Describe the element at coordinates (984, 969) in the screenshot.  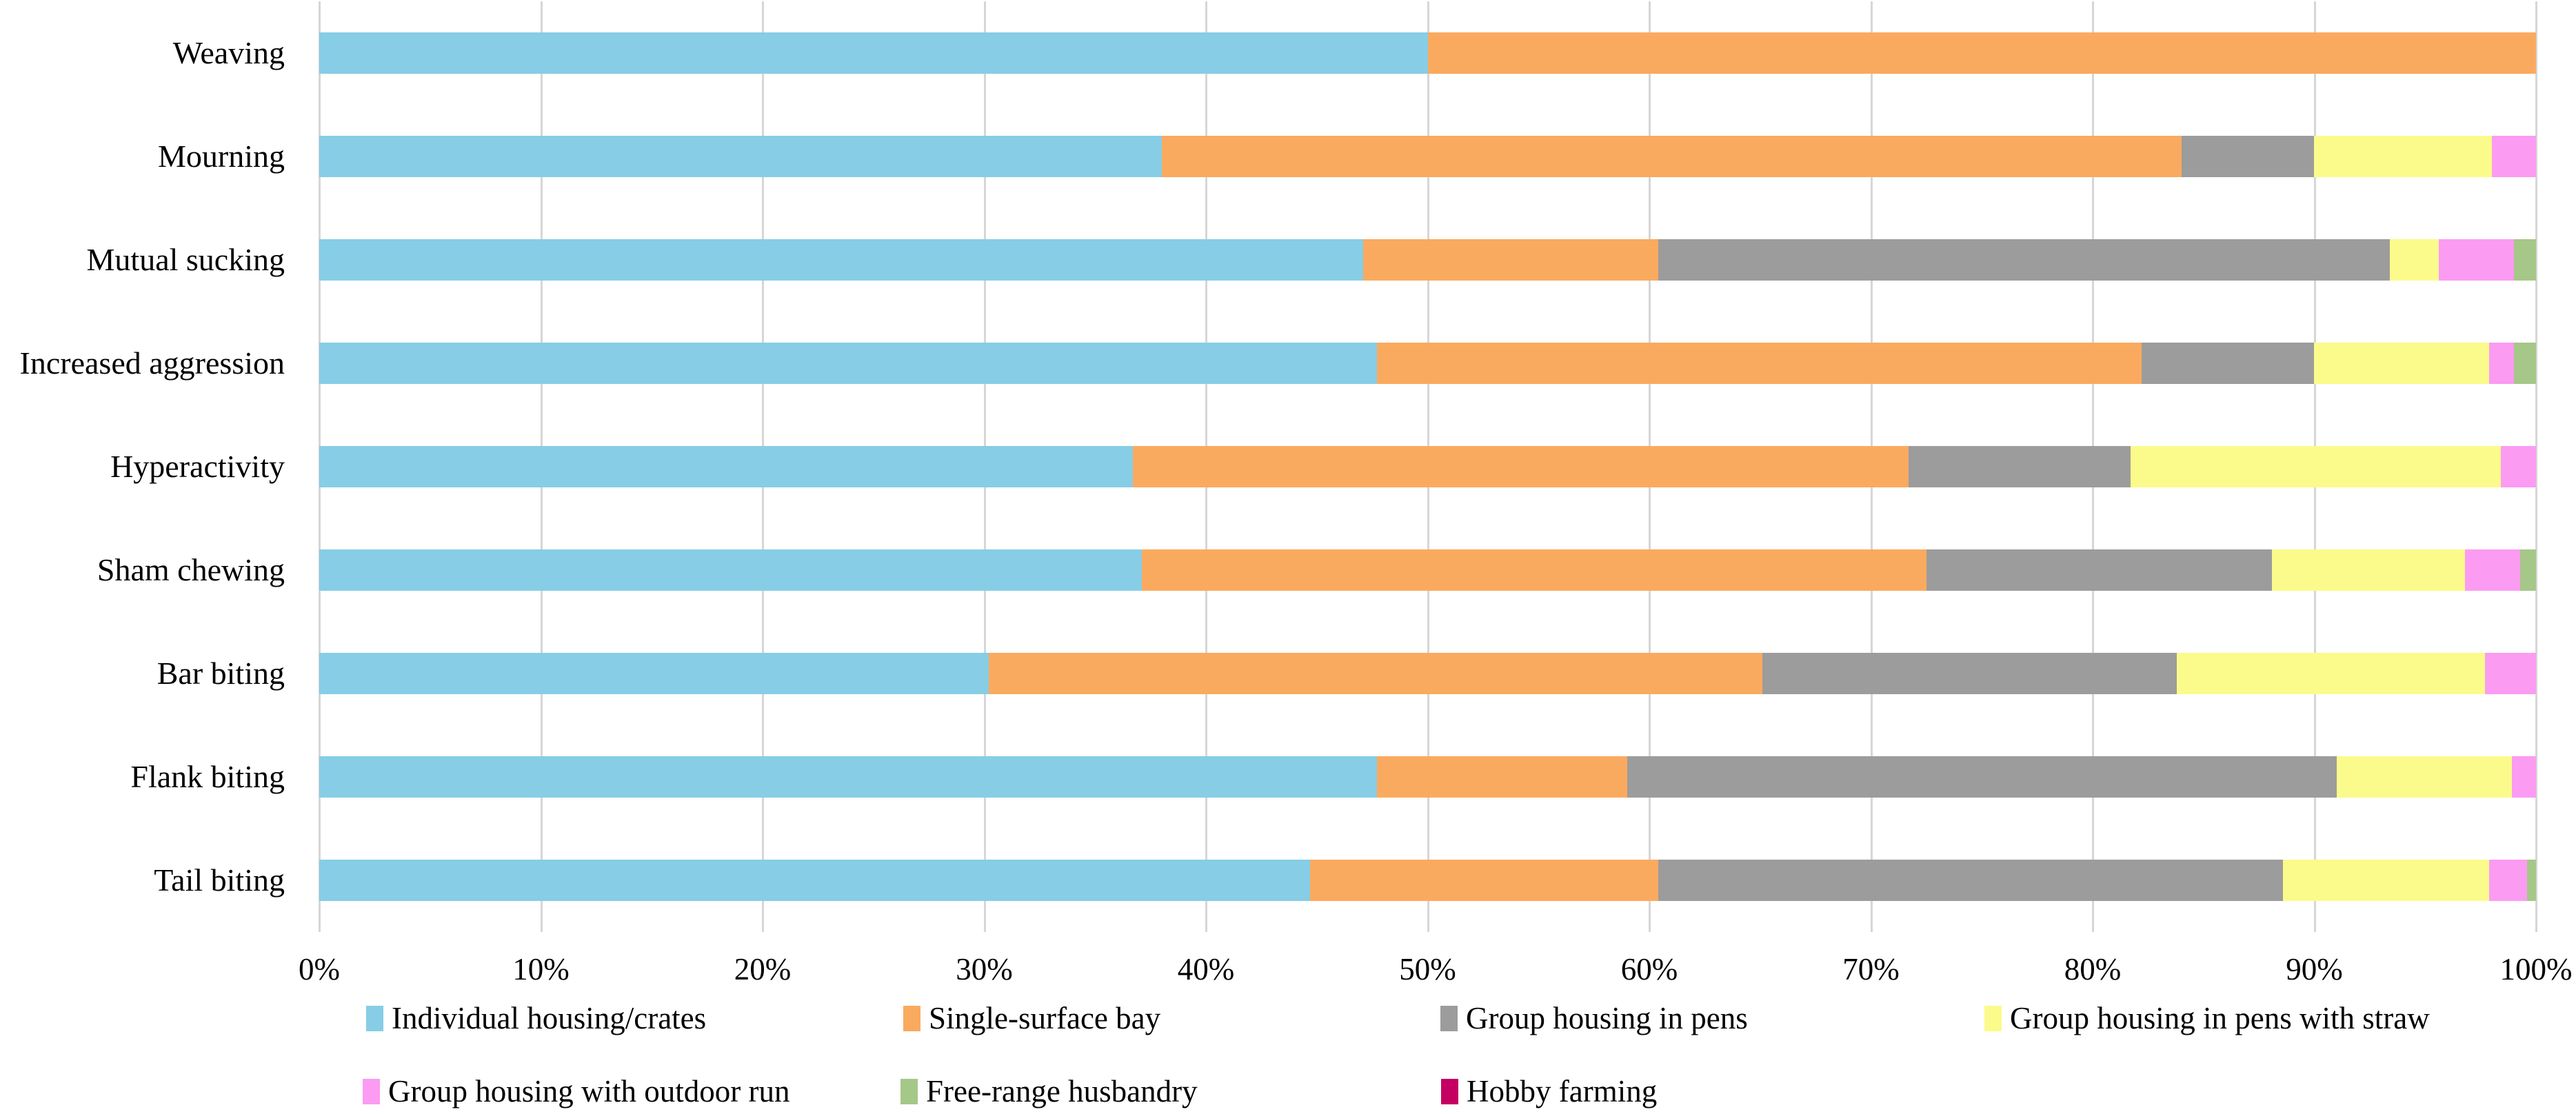
I see `x-axis-tick-label: 30%` at that location.